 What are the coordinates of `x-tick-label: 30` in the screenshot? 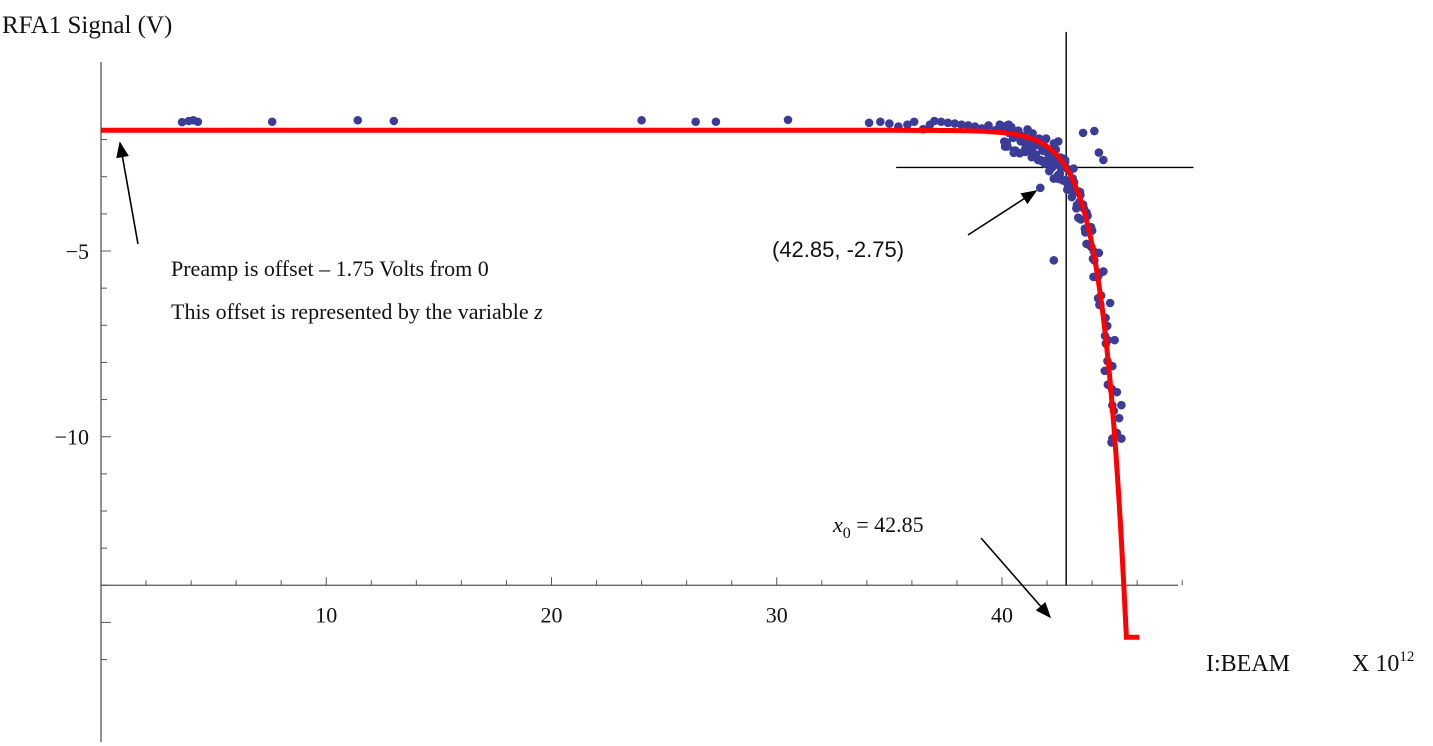 It's located at (777, 614).